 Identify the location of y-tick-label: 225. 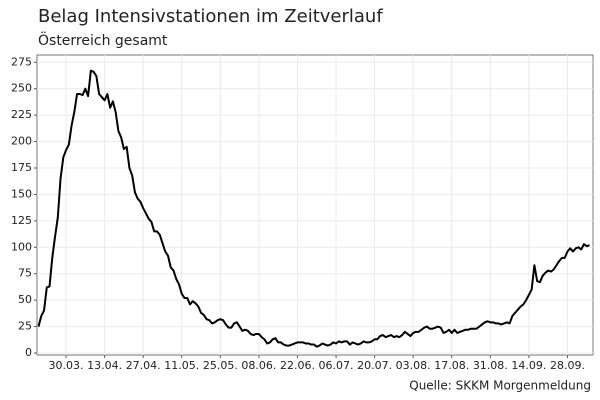
(21, 114).